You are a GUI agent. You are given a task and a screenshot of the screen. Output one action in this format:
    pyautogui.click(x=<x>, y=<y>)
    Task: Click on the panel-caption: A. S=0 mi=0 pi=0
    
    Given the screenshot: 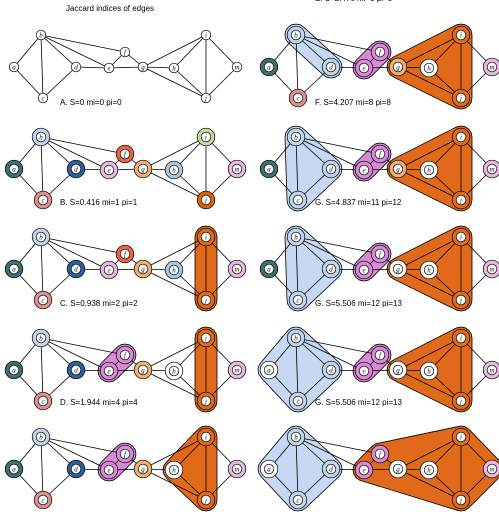 What is the action you would take?
    pyautogui.click(x=91, y=102)
    